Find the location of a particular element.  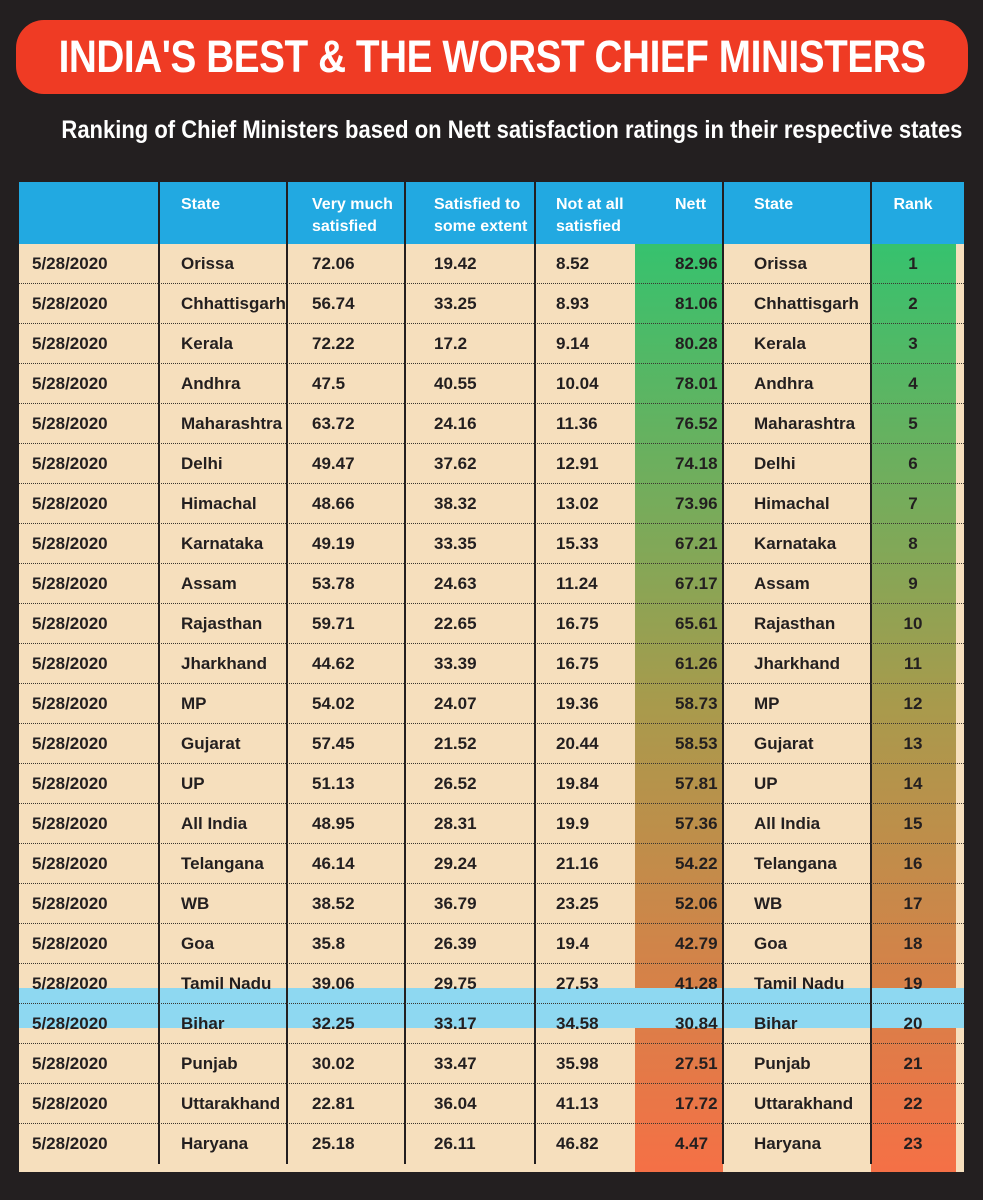

cell-state-repeat: Haryana is located at coordinates (788, 1143).